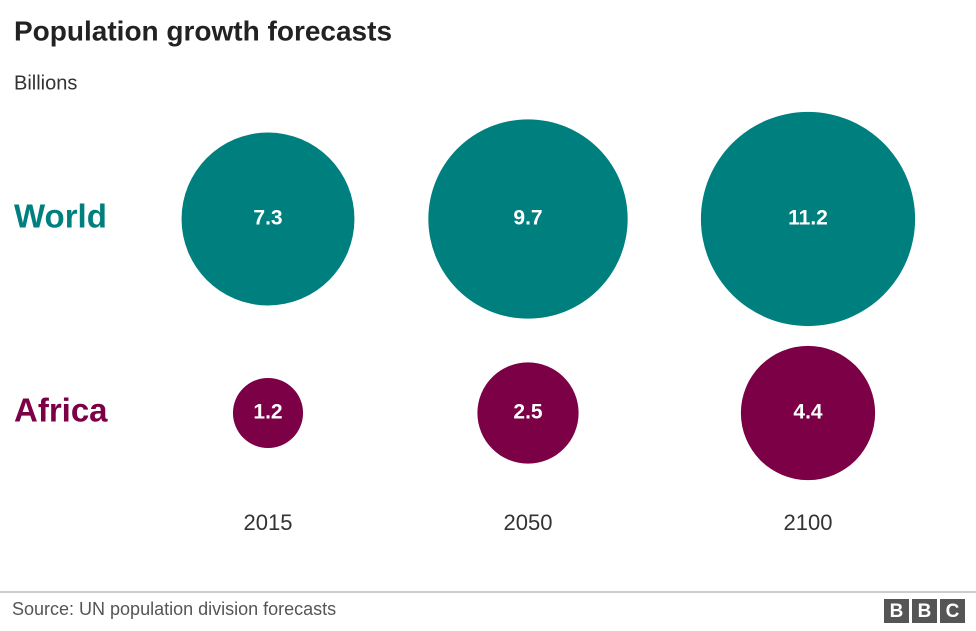 The height and width of the screenshot is (631, 976). What do you see at coordinates (808, 522) in the screenshot?
I see `x-tick-label: 2100` at bounding box center [808, 522].